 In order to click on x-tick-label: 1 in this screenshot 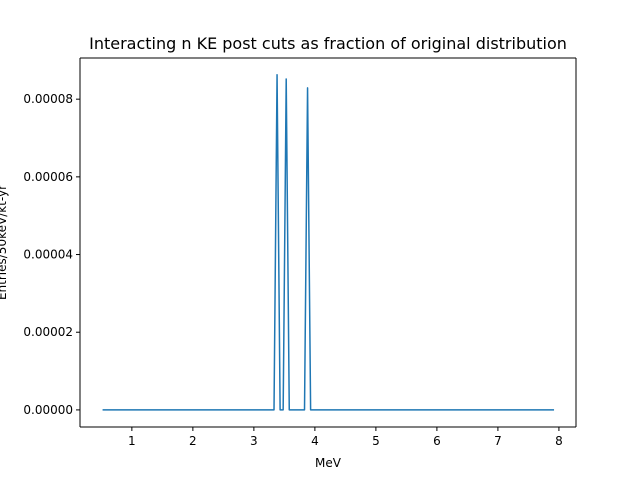, I will do `click(132, 441)`.